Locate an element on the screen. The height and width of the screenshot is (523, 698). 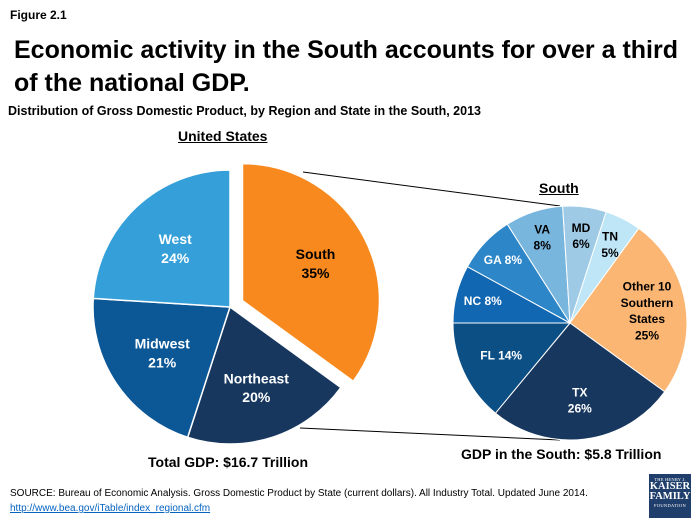
us-slice-northeast is located at coordinates (264, 375).